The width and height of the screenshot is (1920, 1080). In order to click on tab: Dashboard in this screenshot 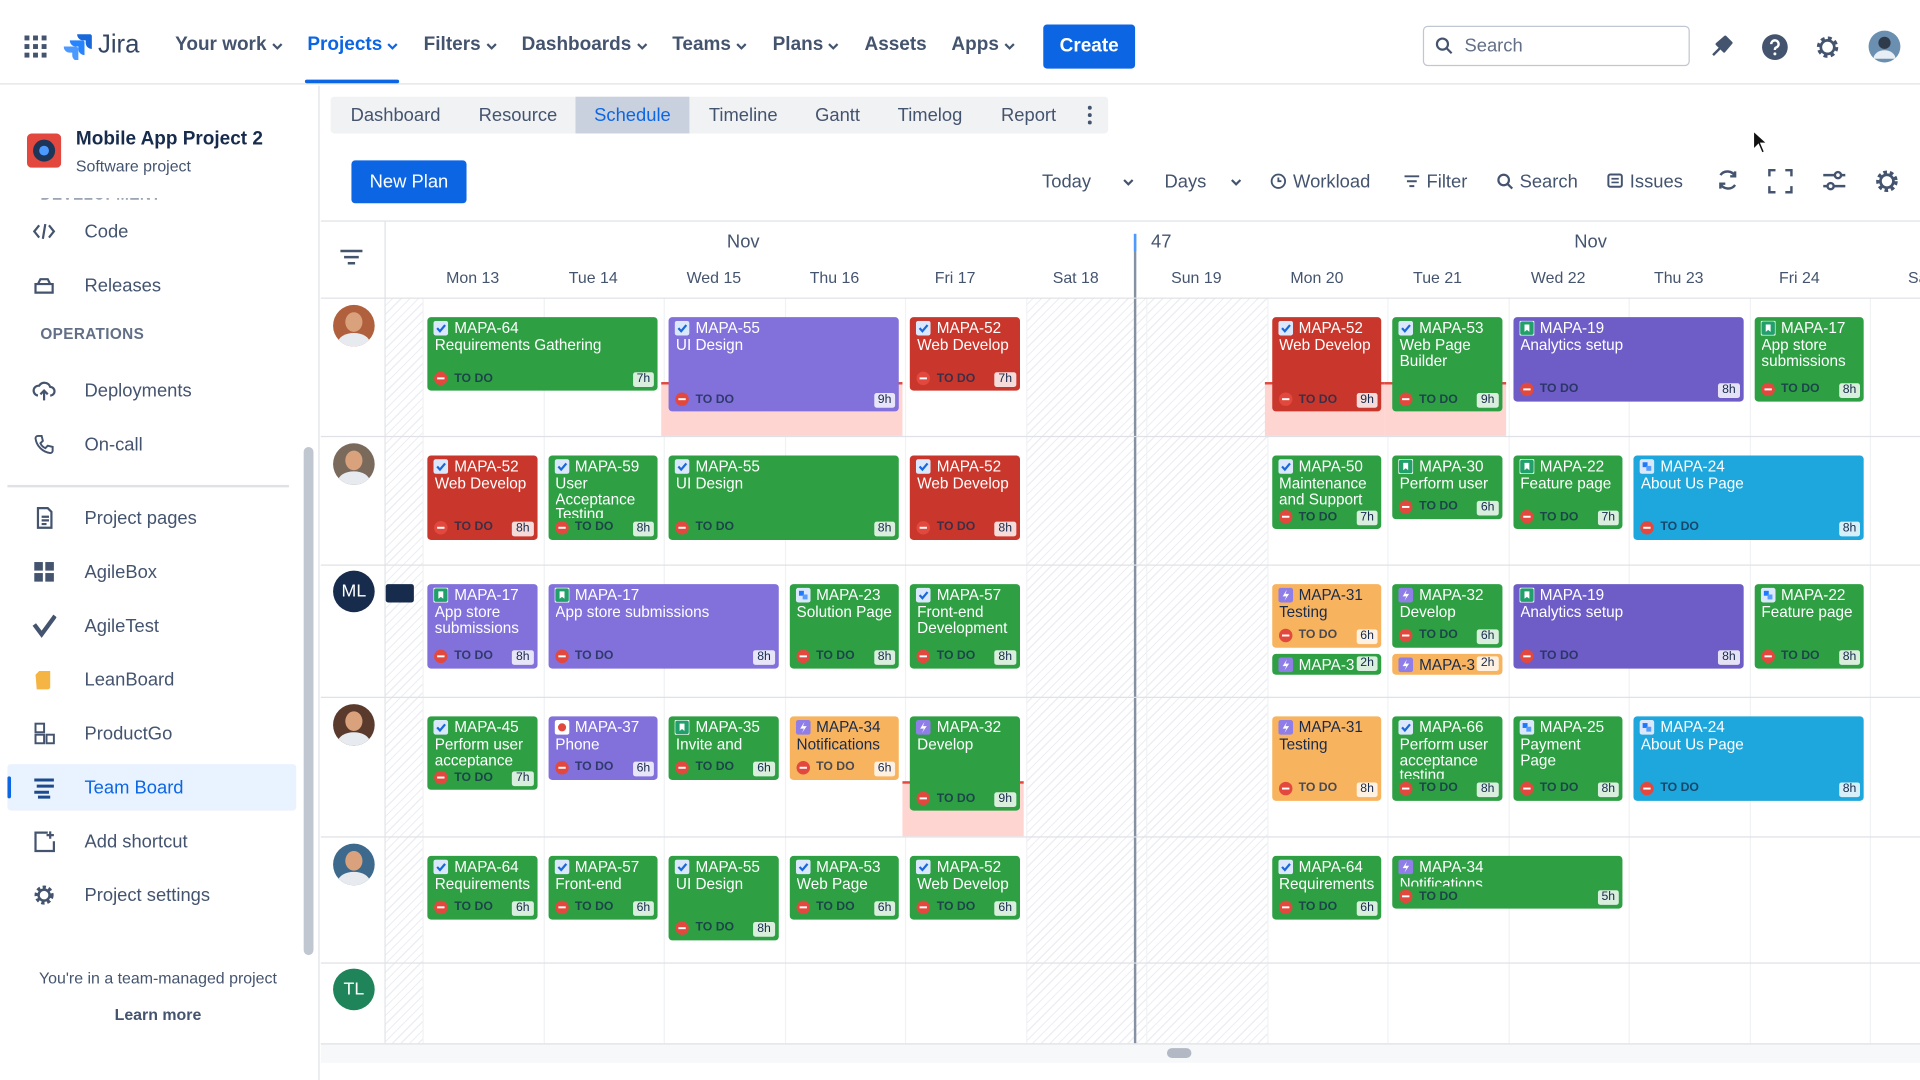, I will do `click(395, 115)`.